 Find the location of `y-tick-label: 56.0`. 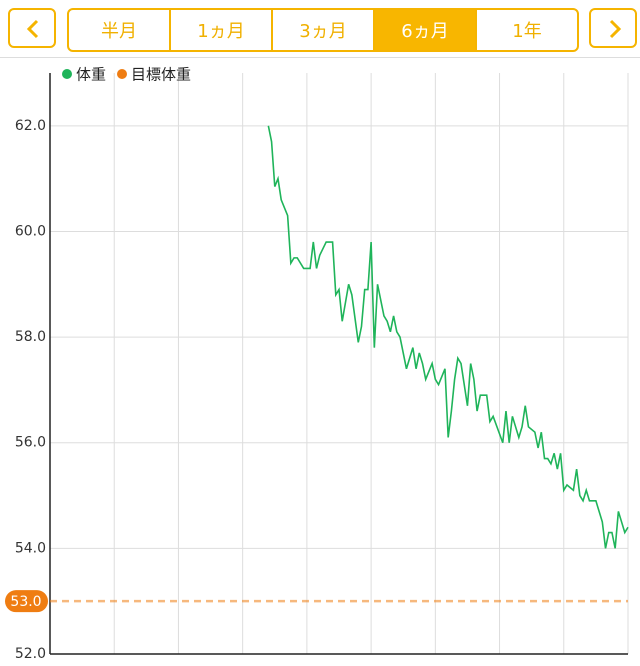

y-tick-label: 56.0 is located at coordinates (30, 443).